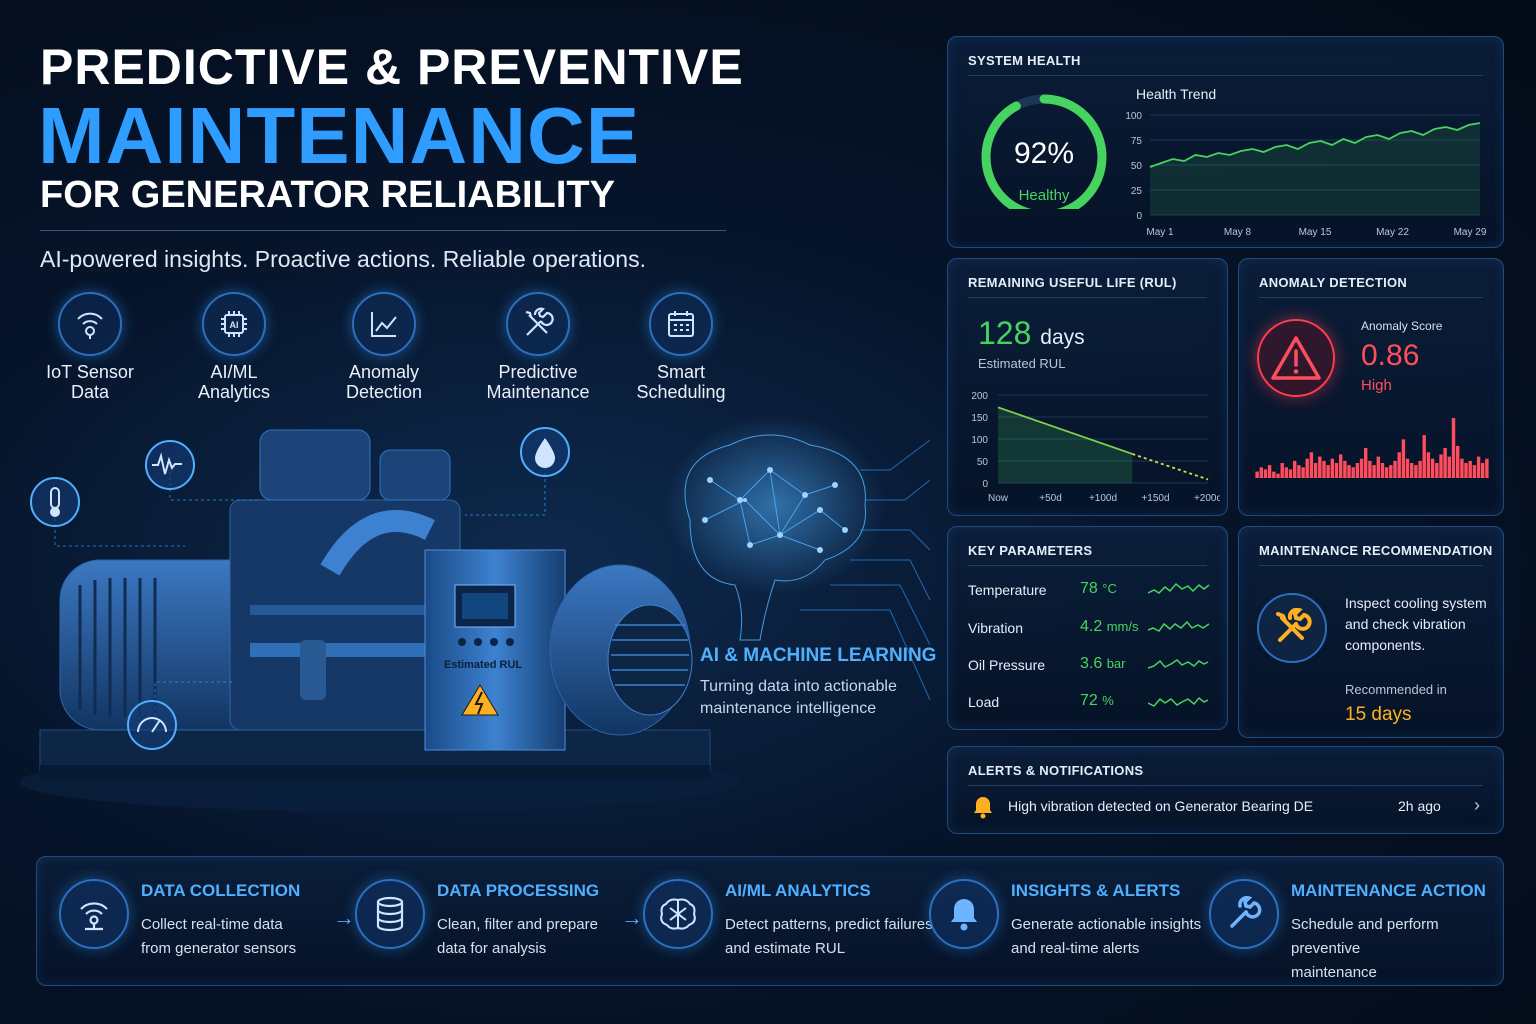  I want to click on feature-label: Data, so click(90, 392).